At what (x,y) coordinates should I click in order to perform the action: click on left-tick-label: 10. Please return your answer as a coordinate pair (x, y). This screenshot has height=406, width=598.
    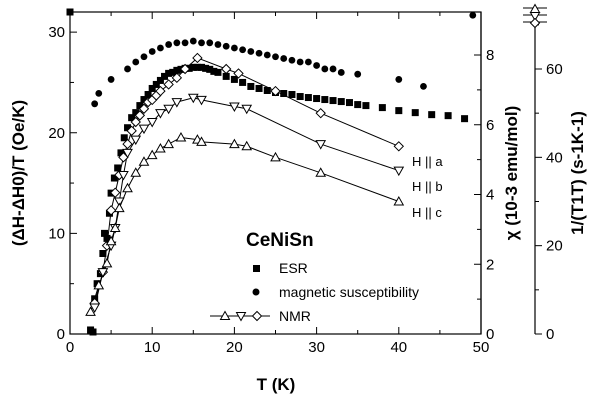
    Looking at the image, I should click on (56, 233).